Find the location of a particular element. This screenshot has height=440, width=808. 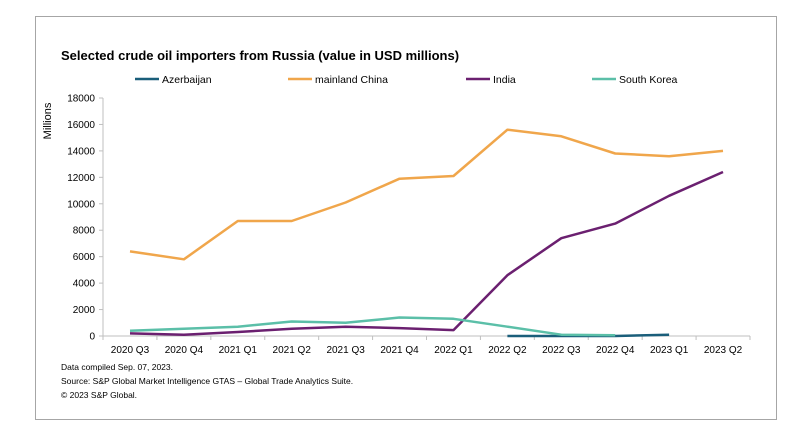

y-tick-label: 2000 is located at coordinates (84, 310).